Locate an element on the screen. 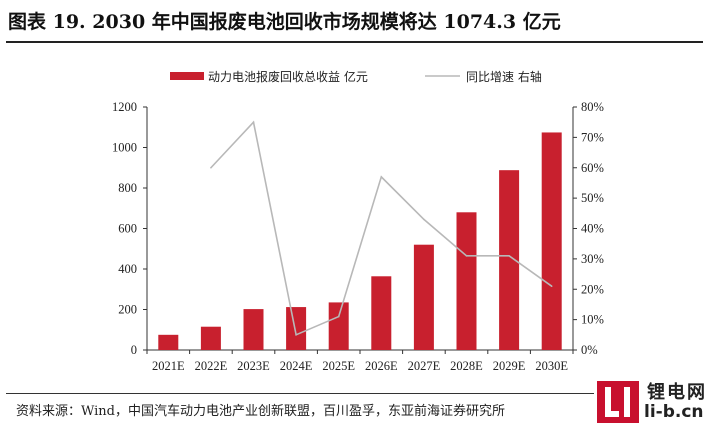  bar-2021E is located at coordinates (168, 342).